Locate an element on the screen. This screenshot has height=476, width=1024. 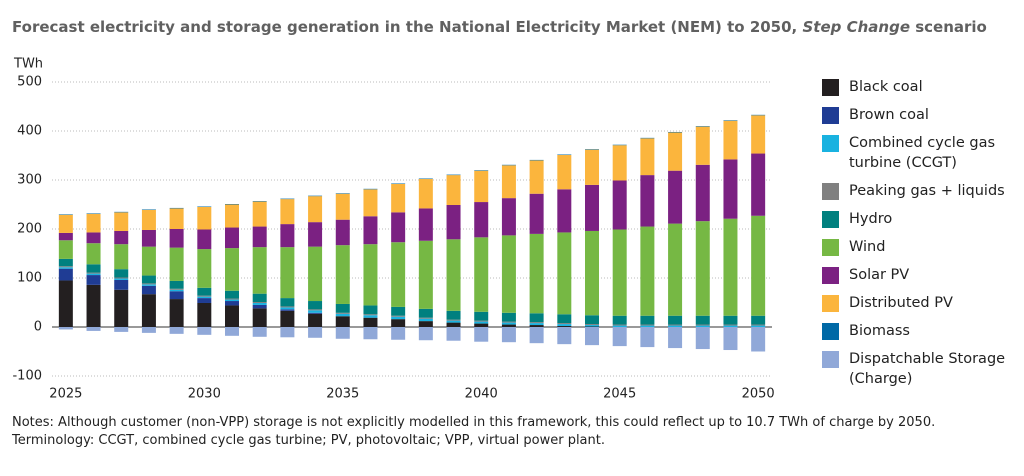
title-part: scenario is located at coordinates (948, 27).